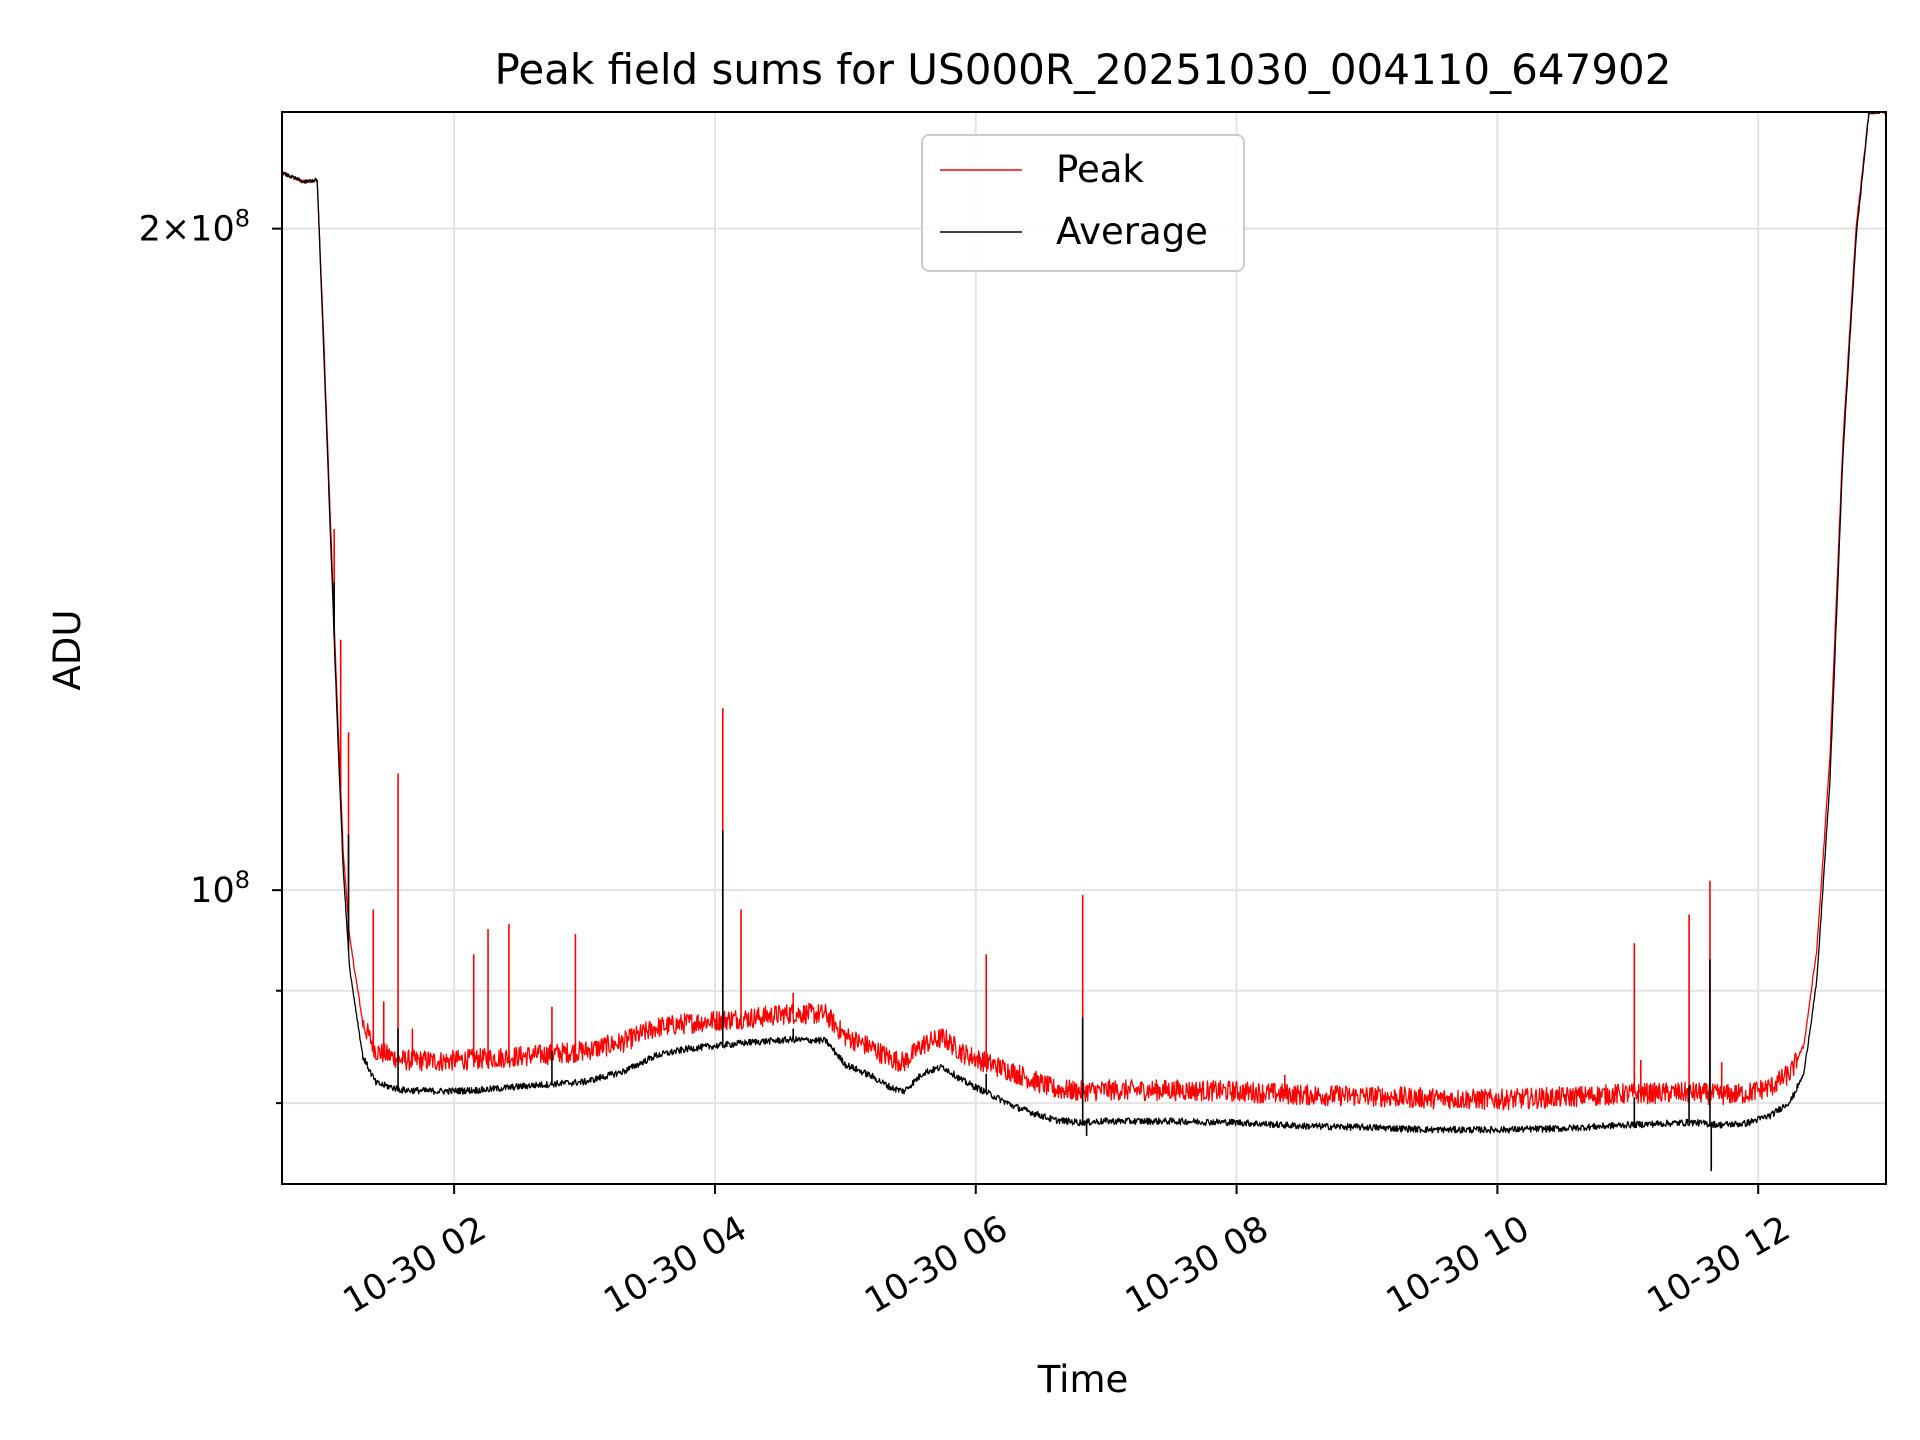 The width and height of the screenshot is (1920, 1440). I want to click on y-axis-label: ADU, so click(67, 650).